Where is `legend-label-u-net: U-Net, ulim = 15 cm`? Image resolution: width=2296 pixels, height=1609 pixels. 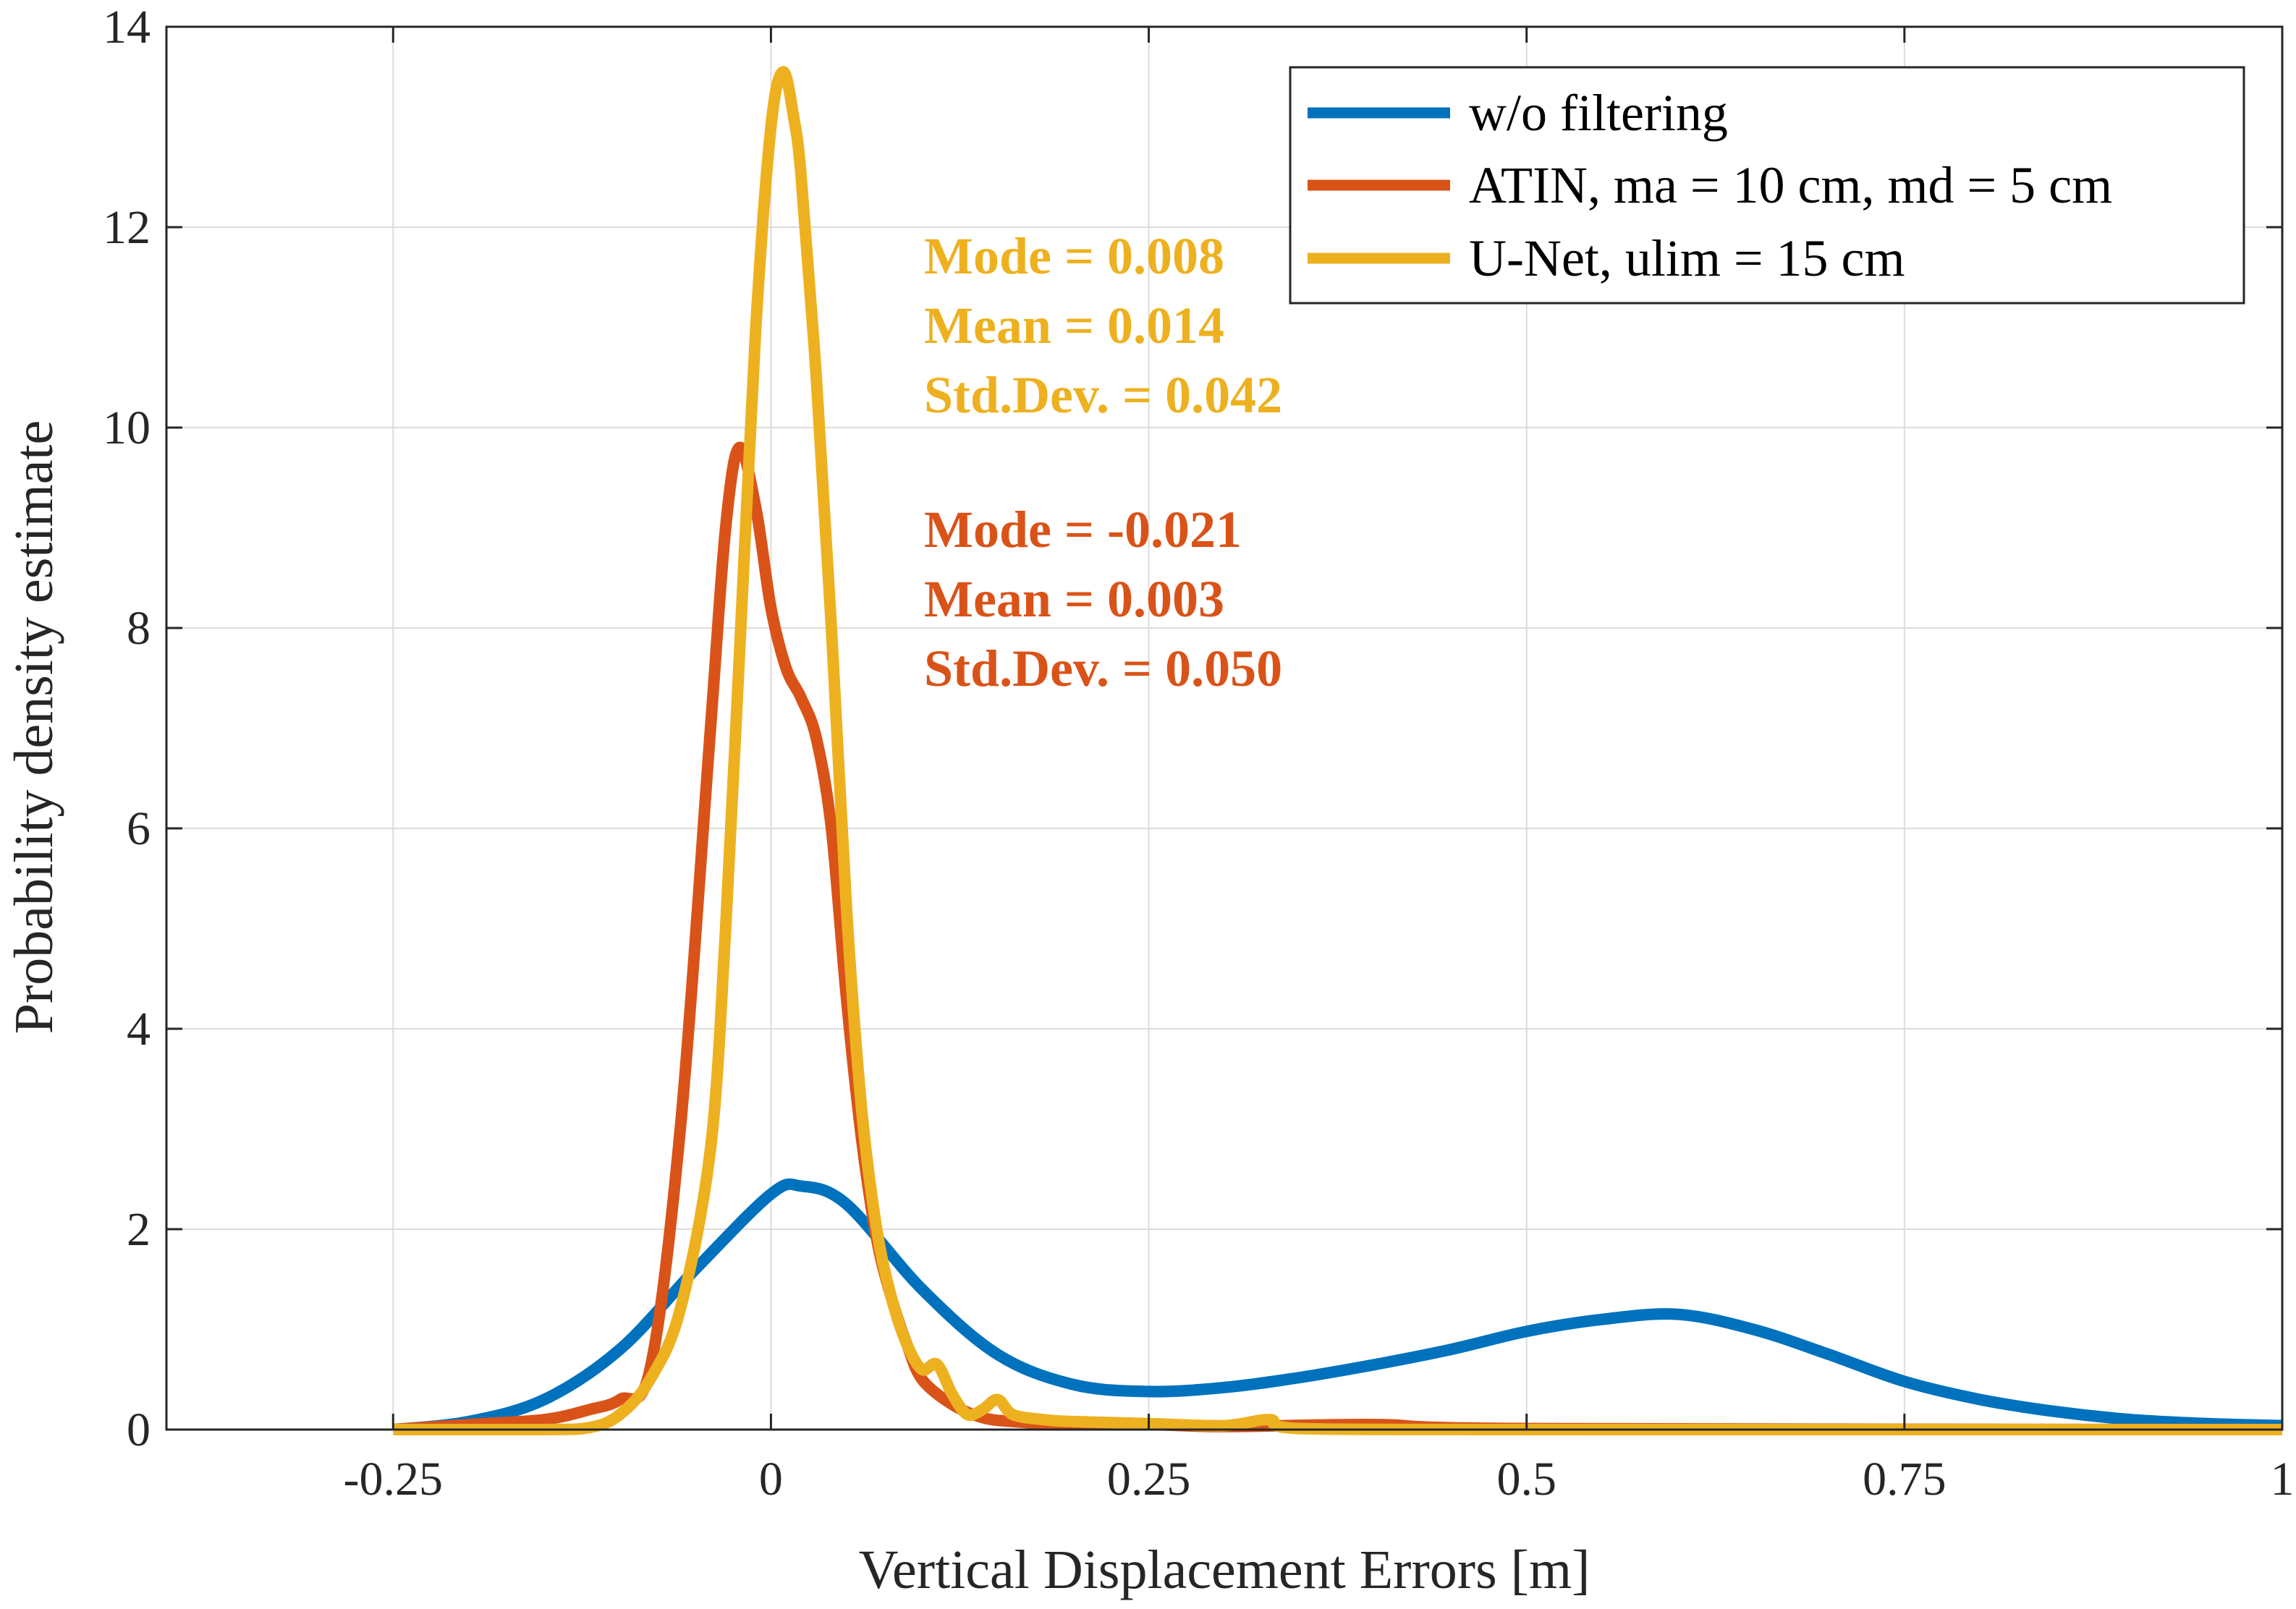 legend-label-u-net: U-Net, ulim = 15 cm is located at coordinates (1687, 258).